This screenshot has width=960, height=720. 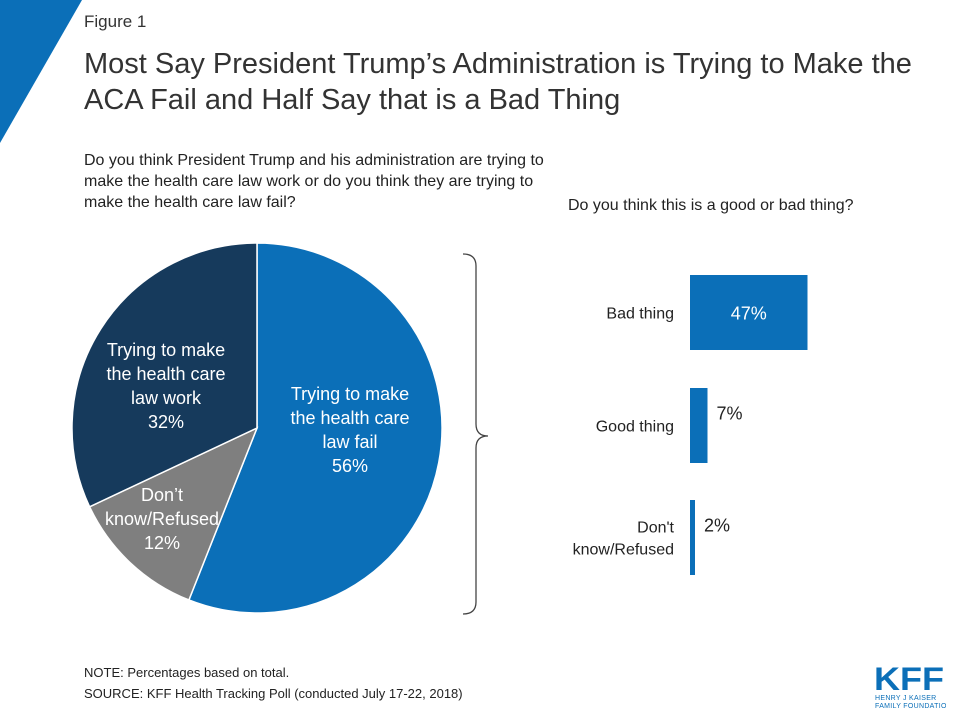 I want to click on bar-value-label: 7%, so click(x=729, y=414).